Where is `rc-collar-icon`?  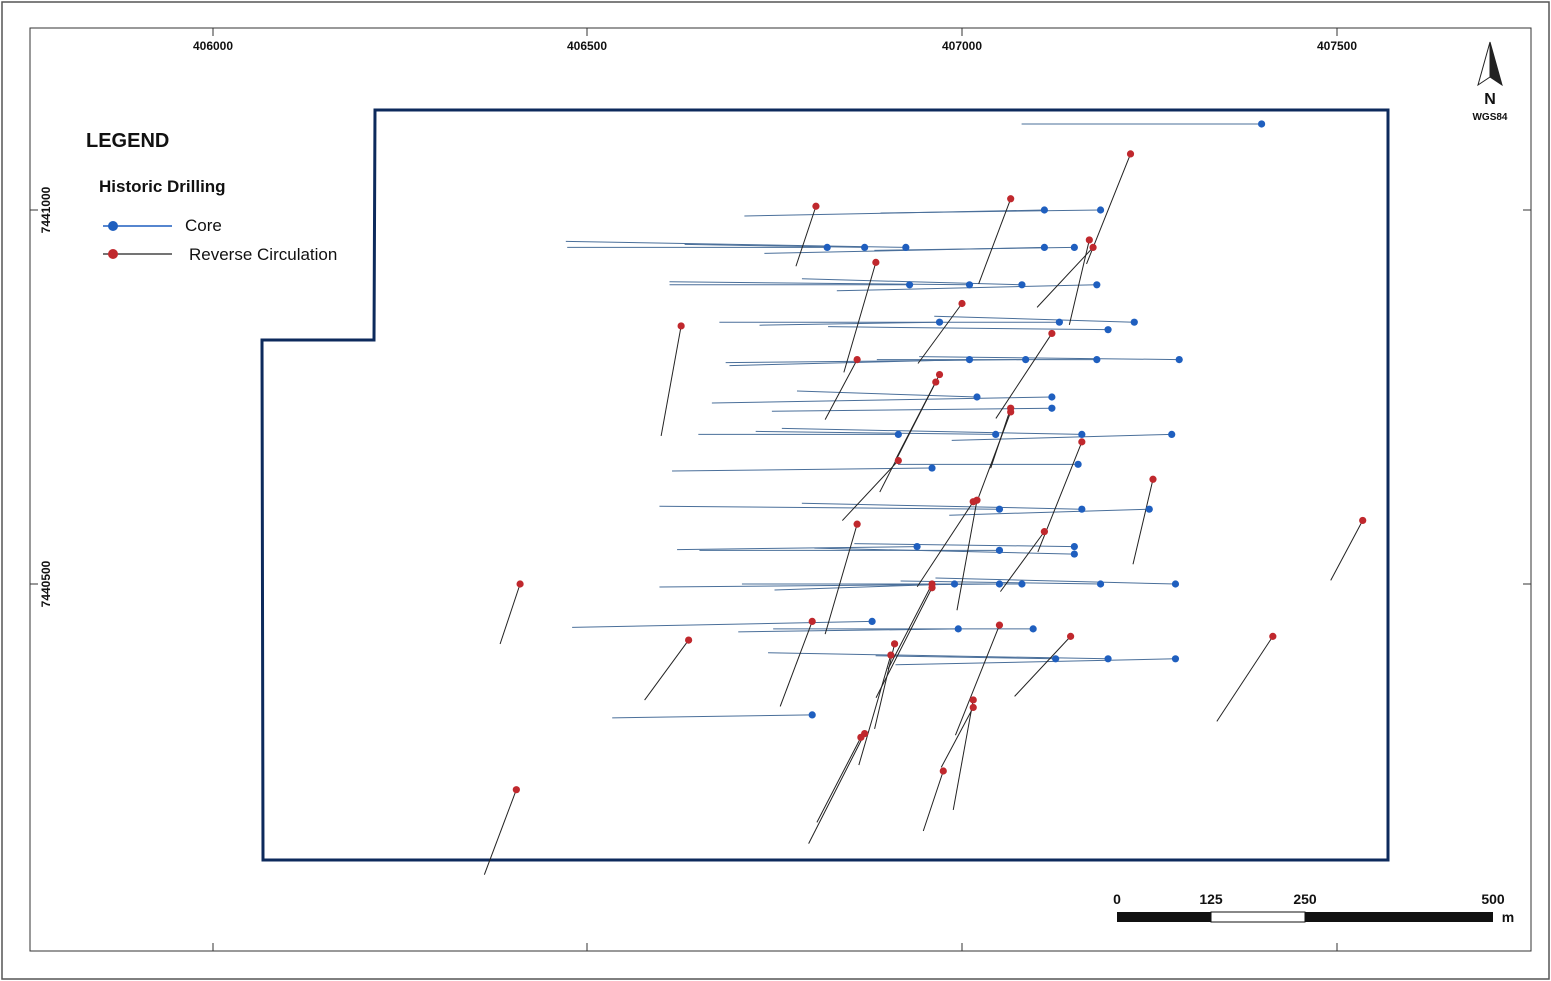
rc-collar-icon is located at coordinates (137, 254).